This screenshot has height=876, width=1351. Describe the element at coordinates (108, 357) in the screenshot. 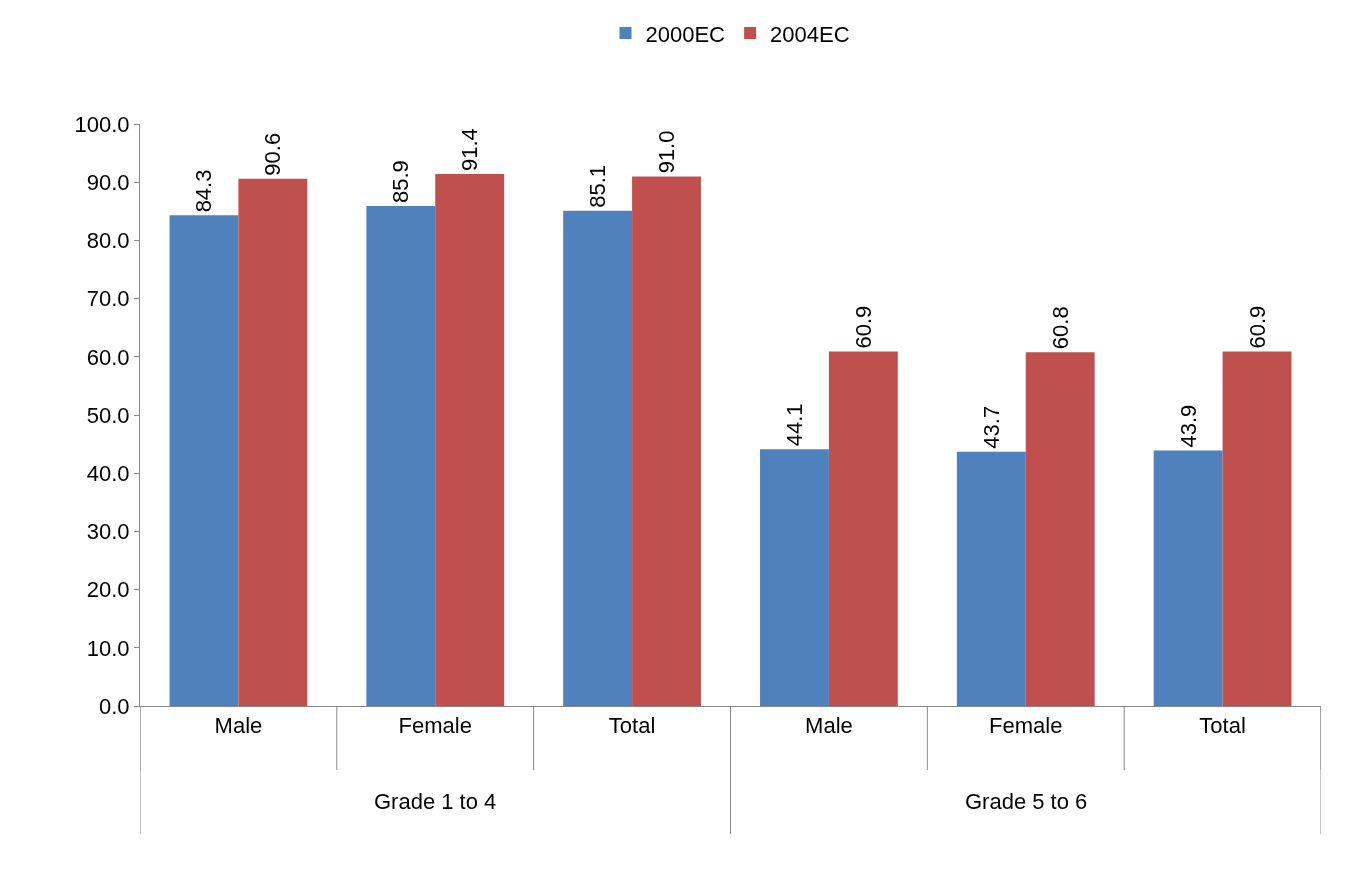

I see `y-tick-label: 60.0` at that location.